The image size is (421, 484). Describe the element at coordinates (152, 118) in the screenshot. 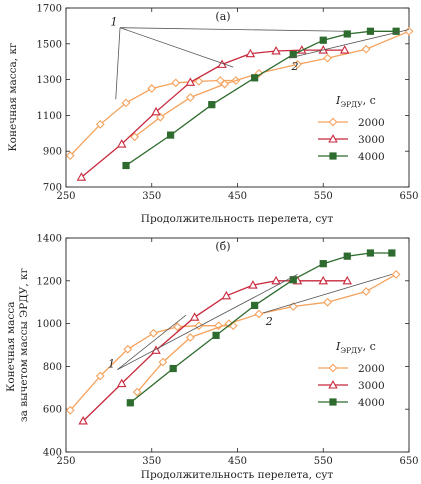

I see `series-line` at that location.